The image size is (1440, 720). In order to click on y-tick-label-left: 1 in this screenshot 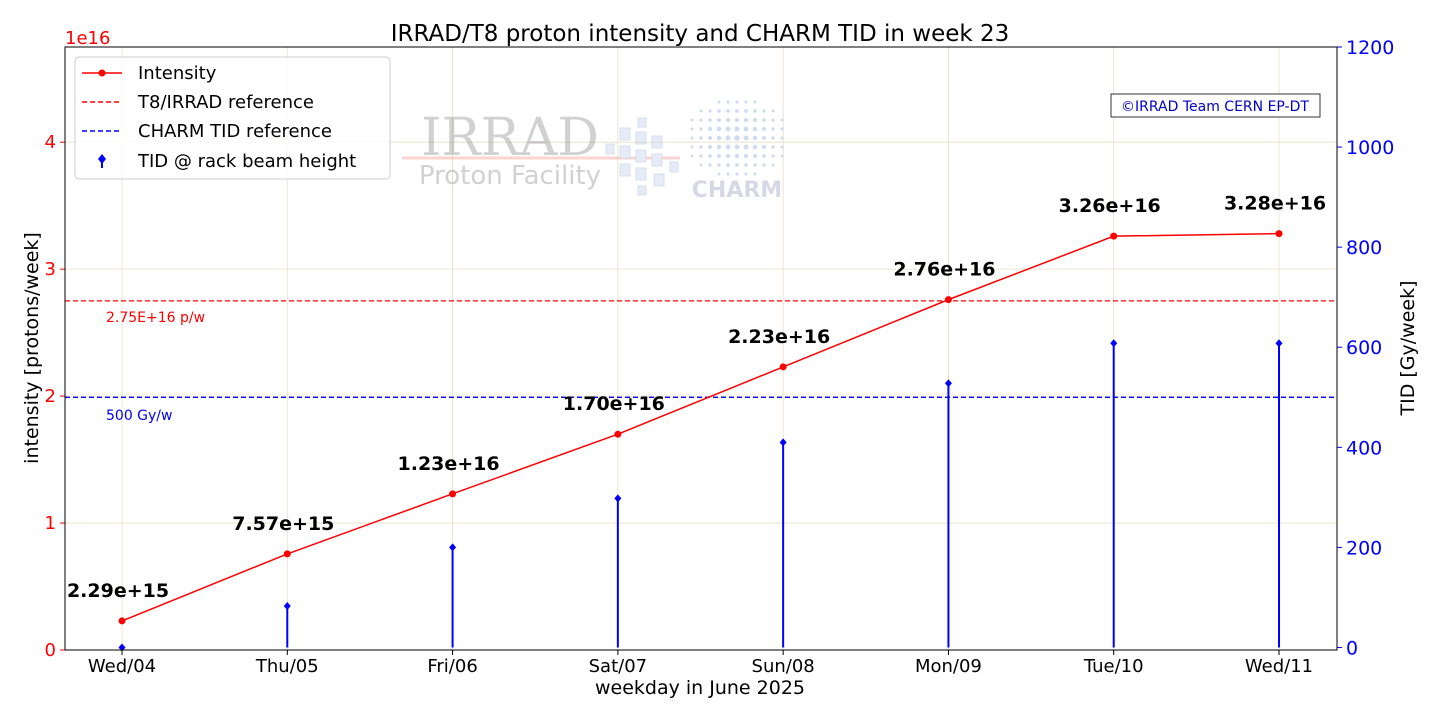, I will do `click(50, 523)`.